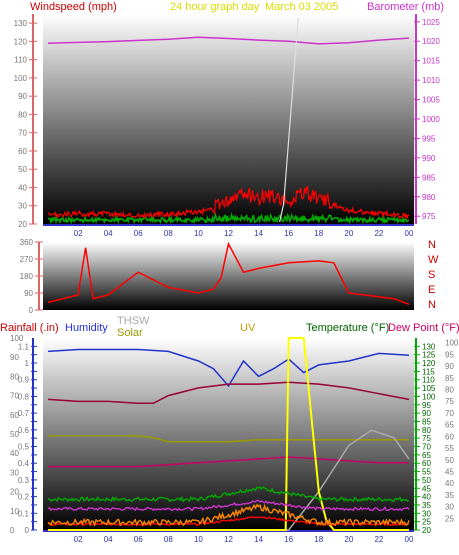 The height and width of the screenshot is (555, 459). What do you see at coordinates (27, 276) in the screenshot?
I see `direction-tick-label: 180` at bounding box center [27, 276].